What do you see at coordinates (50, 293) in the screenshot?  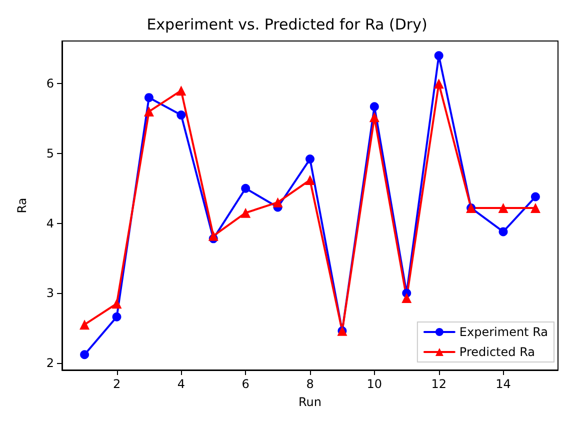 I see `y-tick-label: 3` at bounding box center [50, 293].